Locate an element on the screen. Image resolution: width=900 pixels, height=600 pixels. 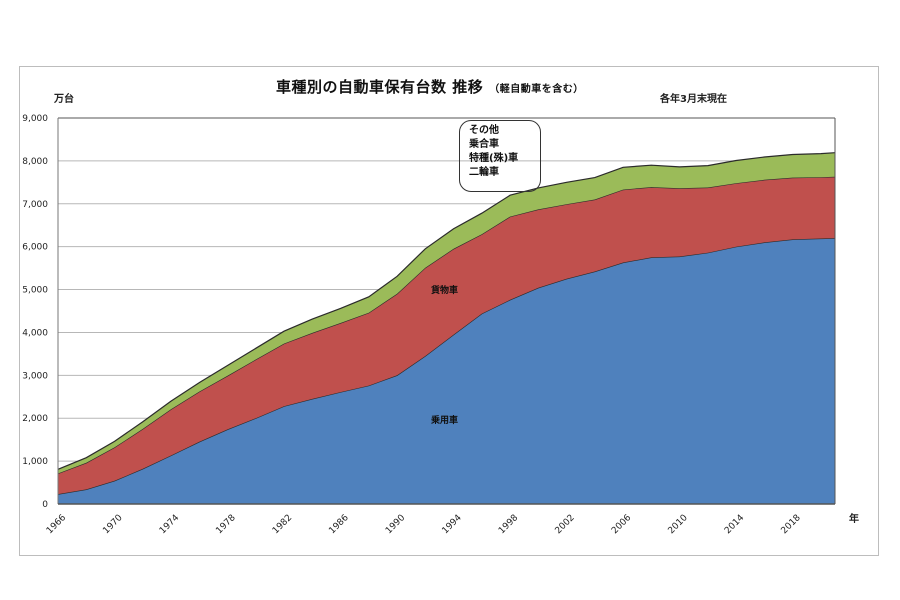
svg-text: 6,000 is located at coordinates (35, 248).